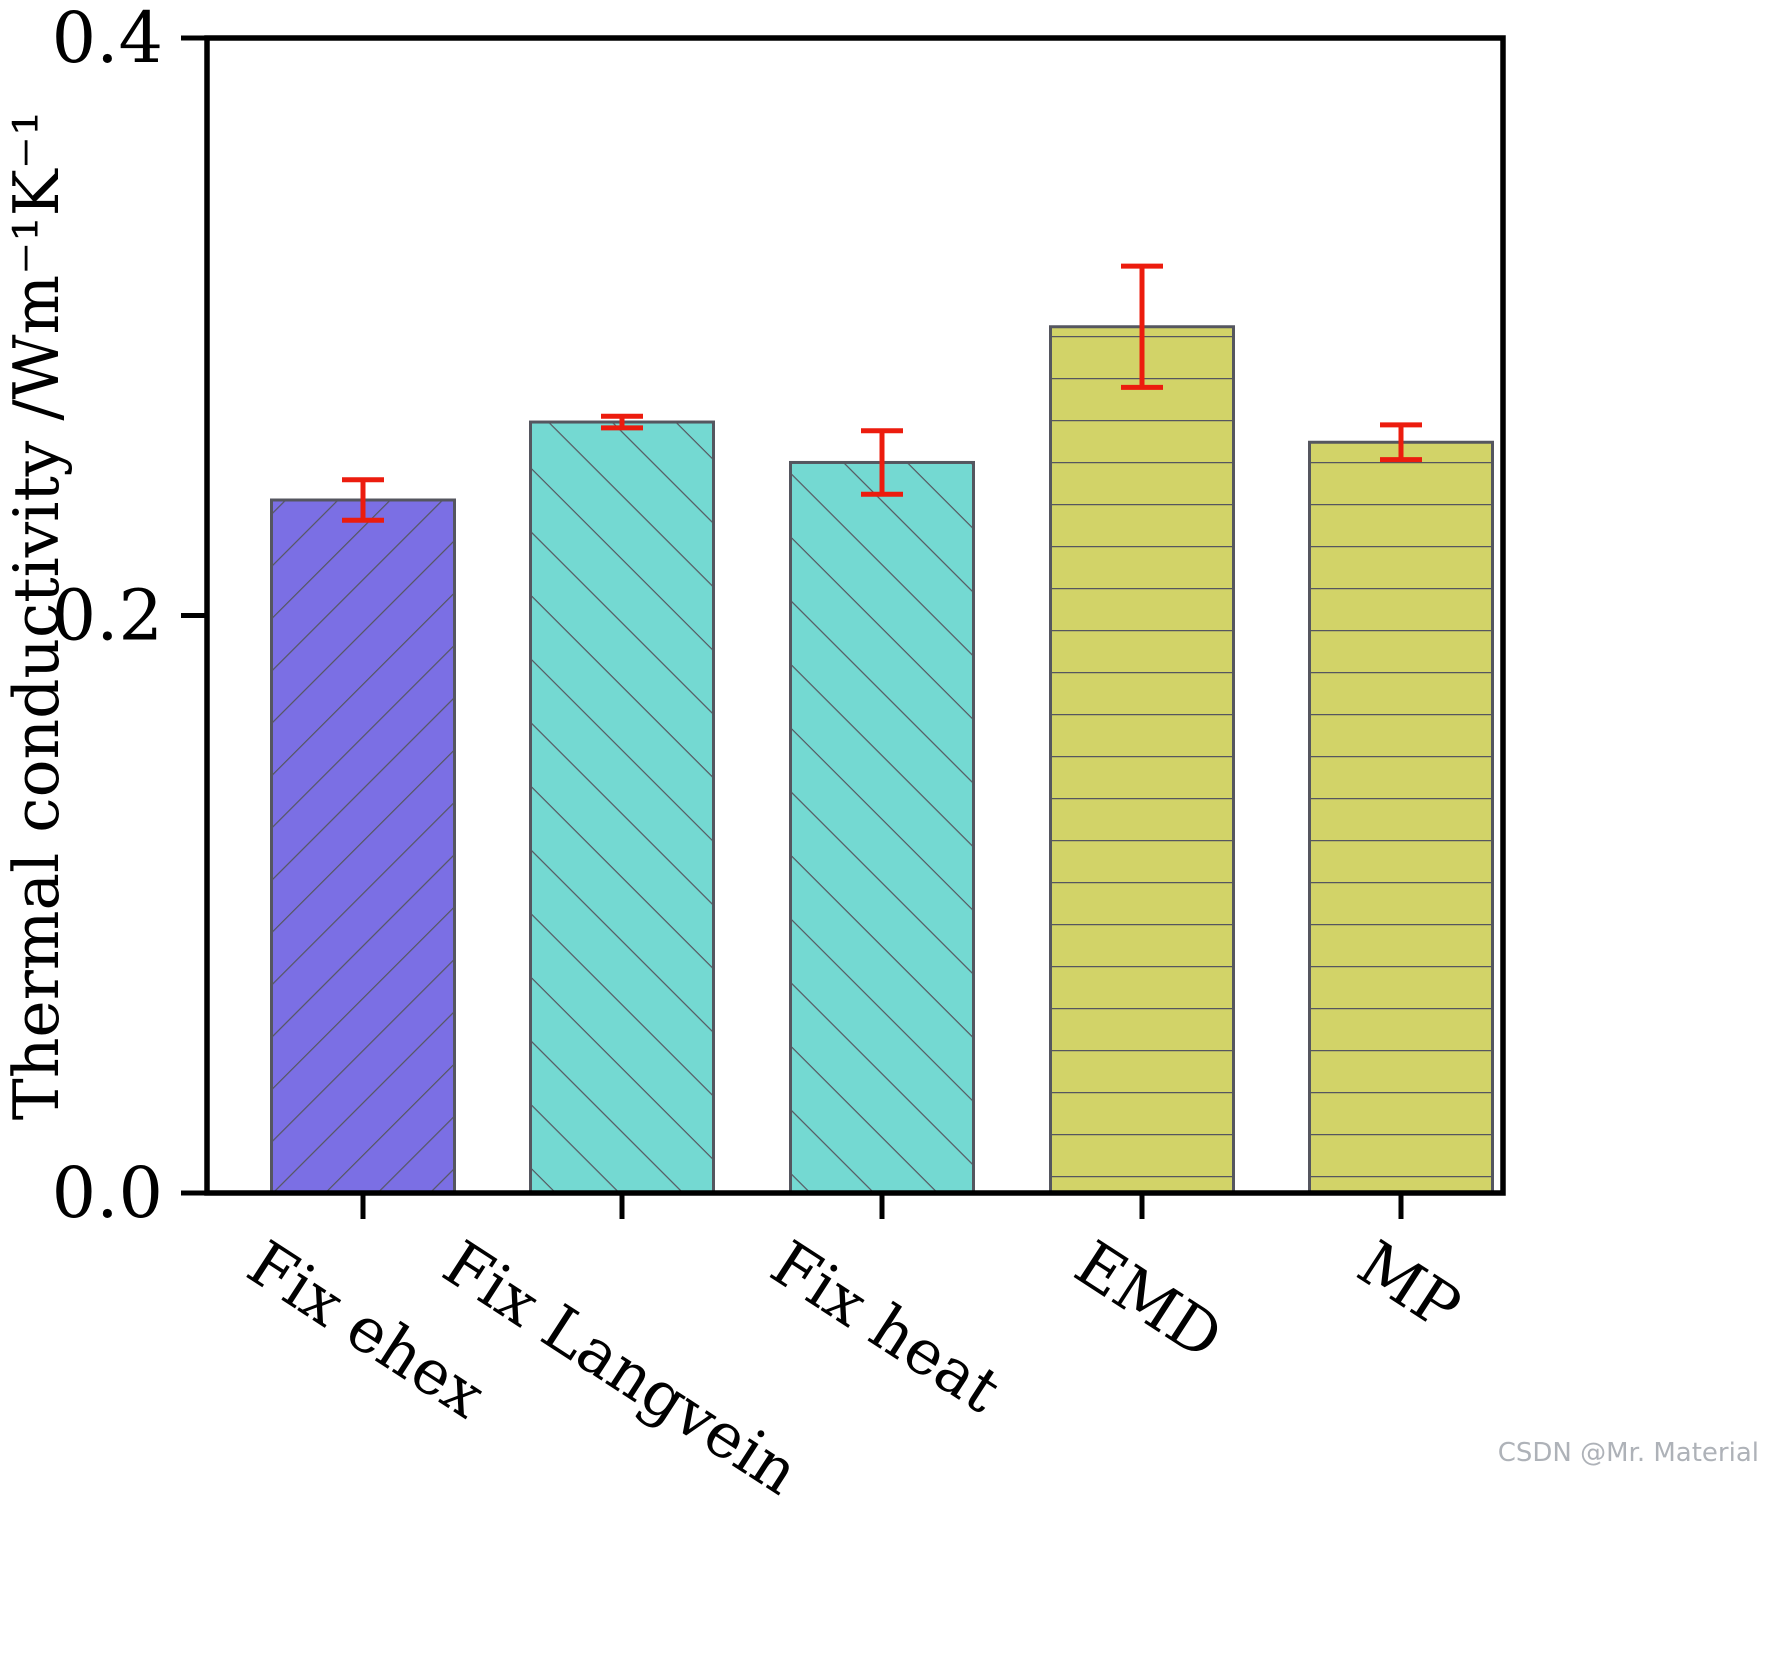  What do you see at coordinates (886, 1326) in the screenshot?
I see `x-tick-label-fix-heat: Fix heat` at bounding box center [886, 1326].